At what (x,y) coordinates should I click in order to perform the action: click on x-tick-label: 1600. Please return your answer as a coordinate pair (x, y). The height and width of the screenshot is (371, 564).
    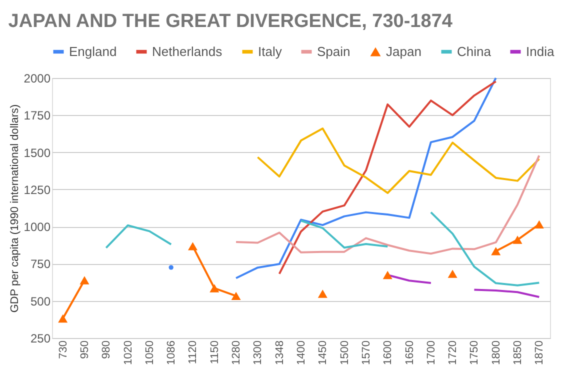
    Looking at the image, I should click on (388, 352).